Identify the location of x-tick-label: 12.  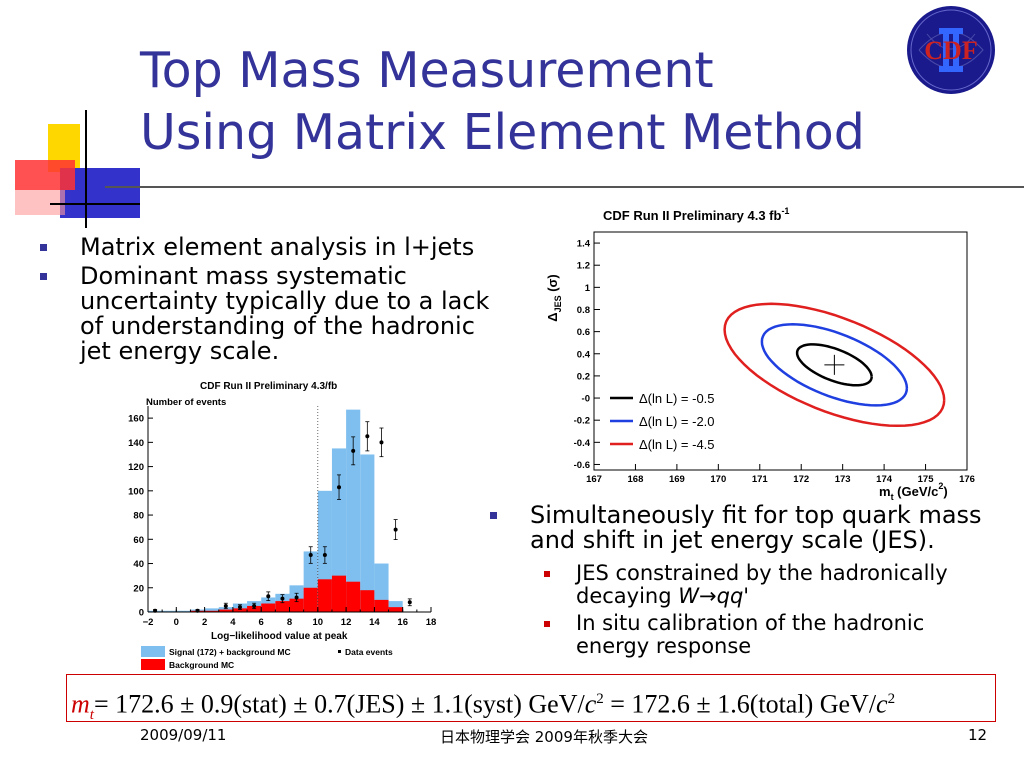
(346, 622).